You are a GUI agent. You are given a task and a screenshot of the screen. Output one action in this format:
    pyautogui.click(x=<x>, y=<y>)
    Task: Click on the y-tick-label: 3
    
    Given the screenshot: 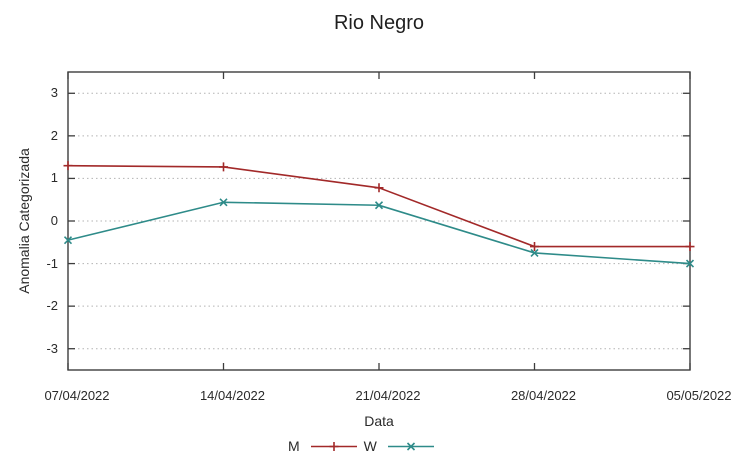 What is the action you would take?
    pyautogui.click(x=54, y=93)
    